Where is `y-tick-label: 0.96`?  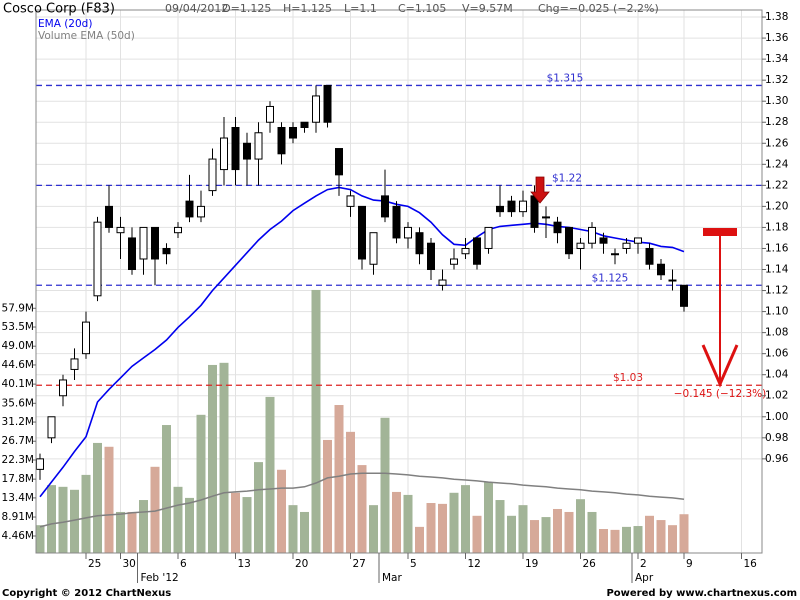 y-tick-label: 0.96 is located at coordinates (777, 459).